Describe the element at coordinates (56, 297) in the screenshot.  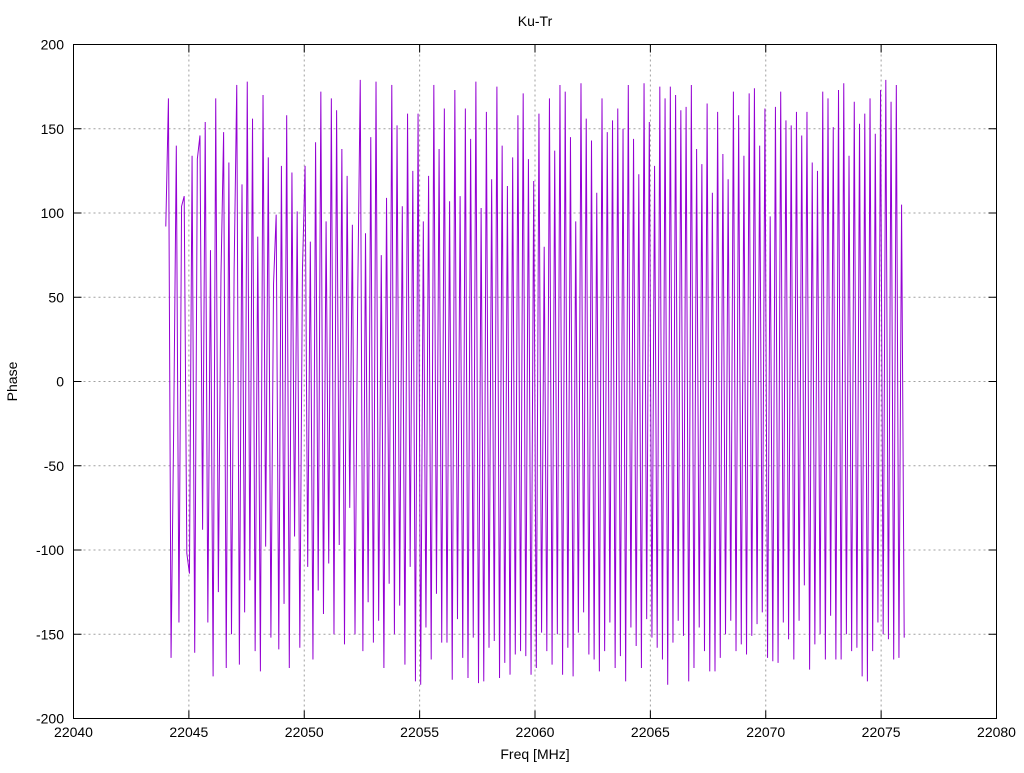
I see `y-tick-label: 50` at that location.